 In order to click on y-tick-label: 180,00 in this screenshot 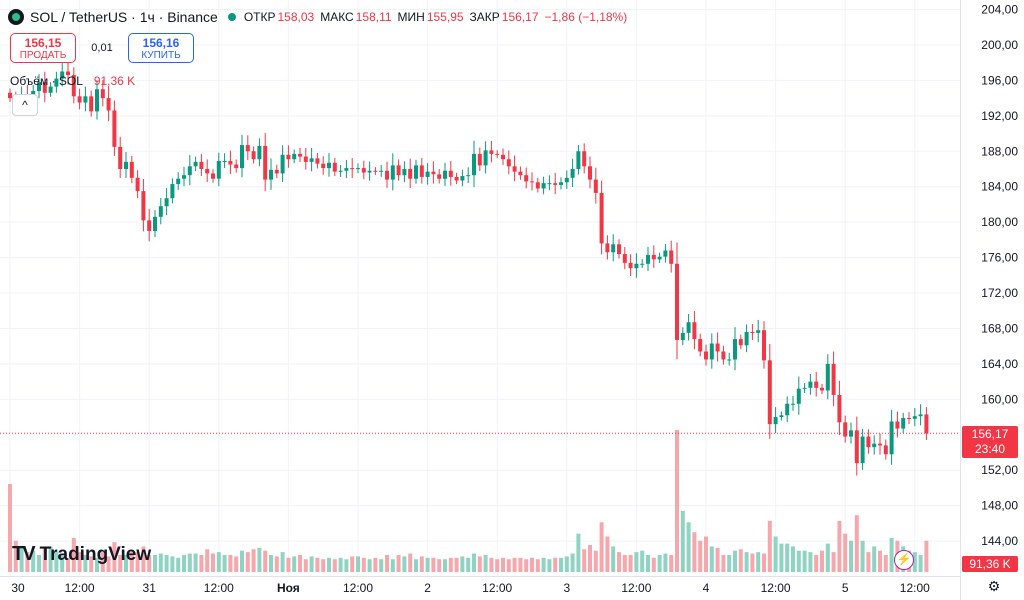, I will do `click(999, 222)`.